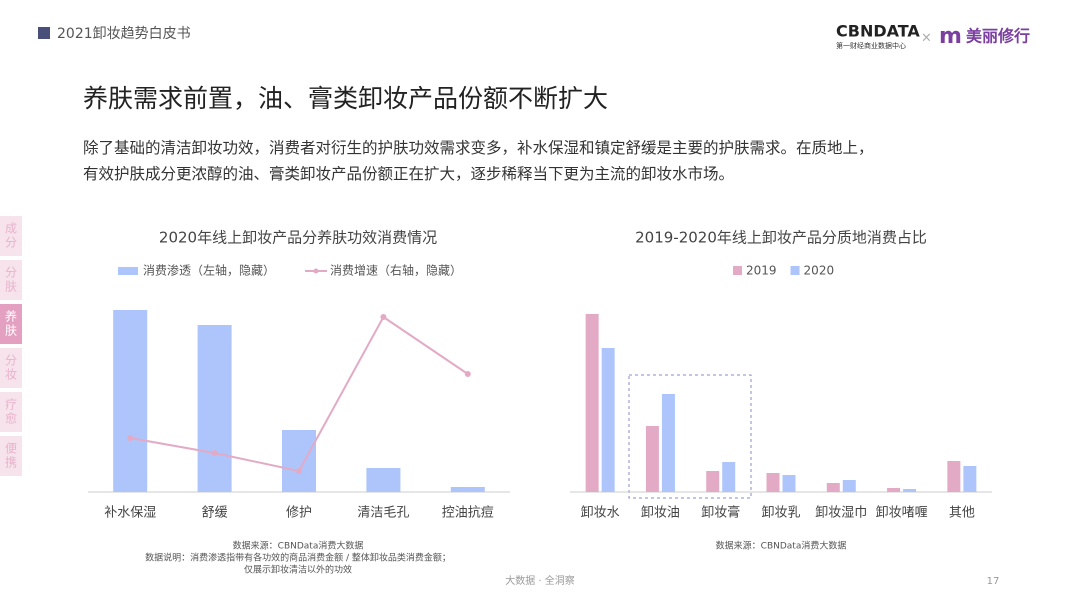 This screenshot has height=608, width=1080. I want to click on sidebar-tab: 分妆, so click(11, 368).